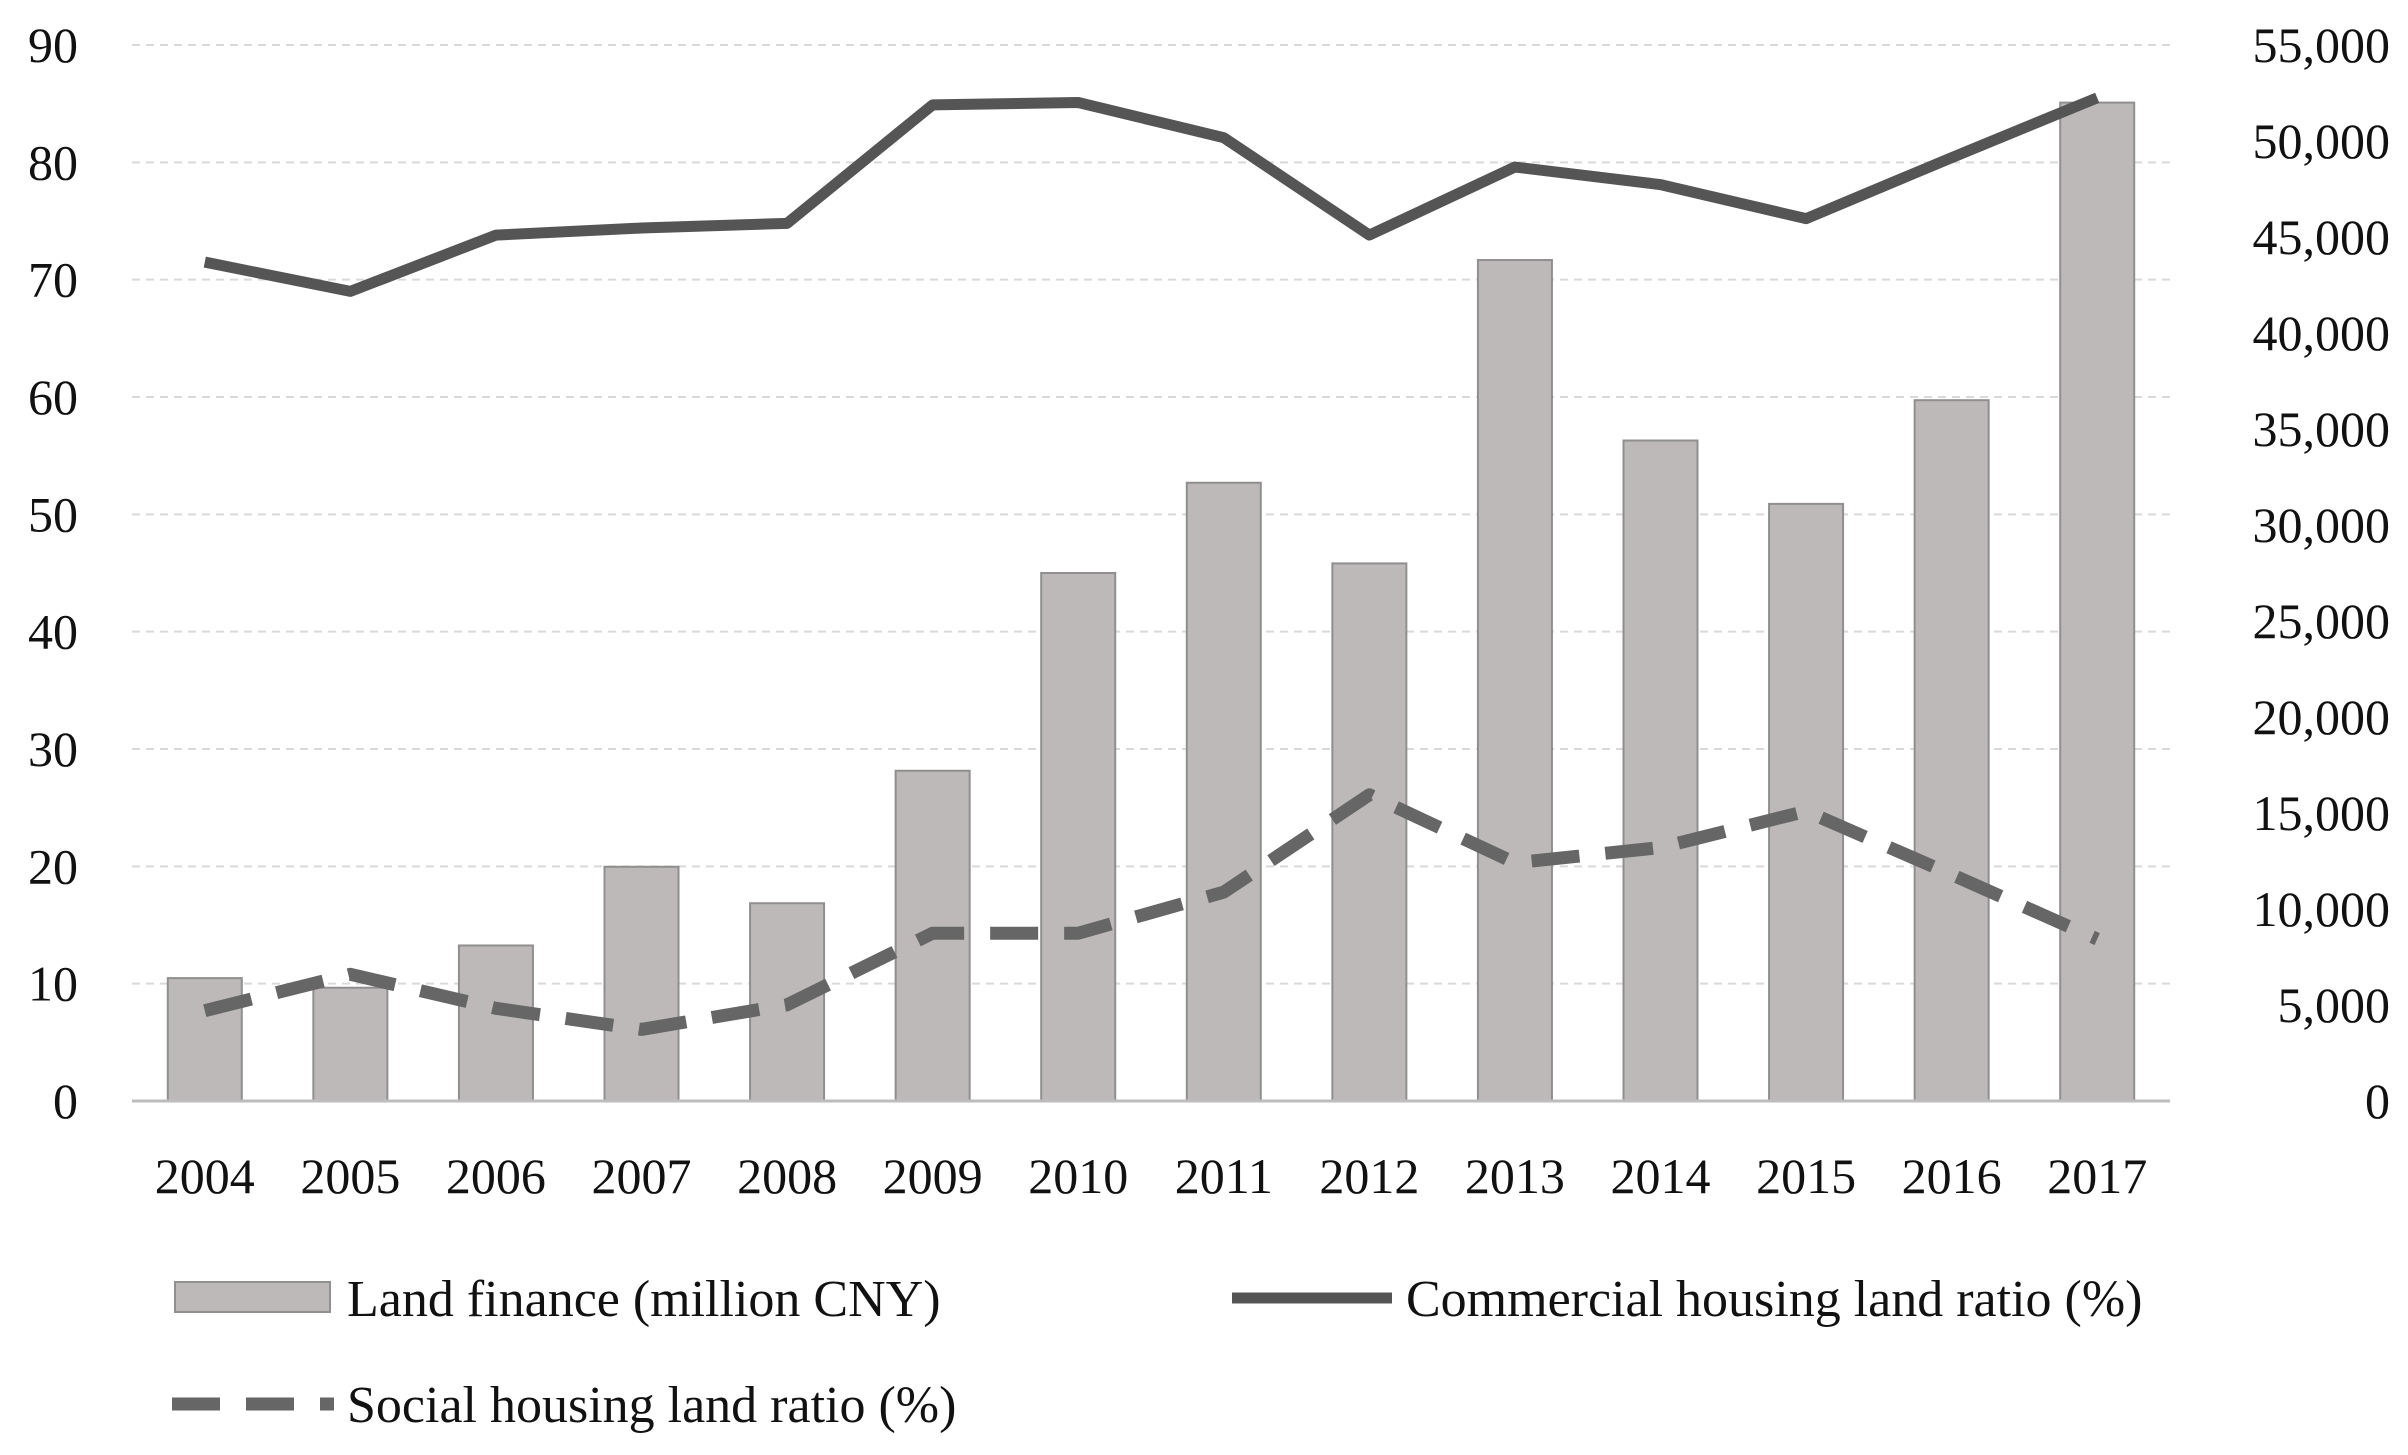 The image size is (2408, 1455). What do you see at coordinates (53, 280) in the screenshot?
I see `left-tick-label: 70` at bounding box center [53, 280].